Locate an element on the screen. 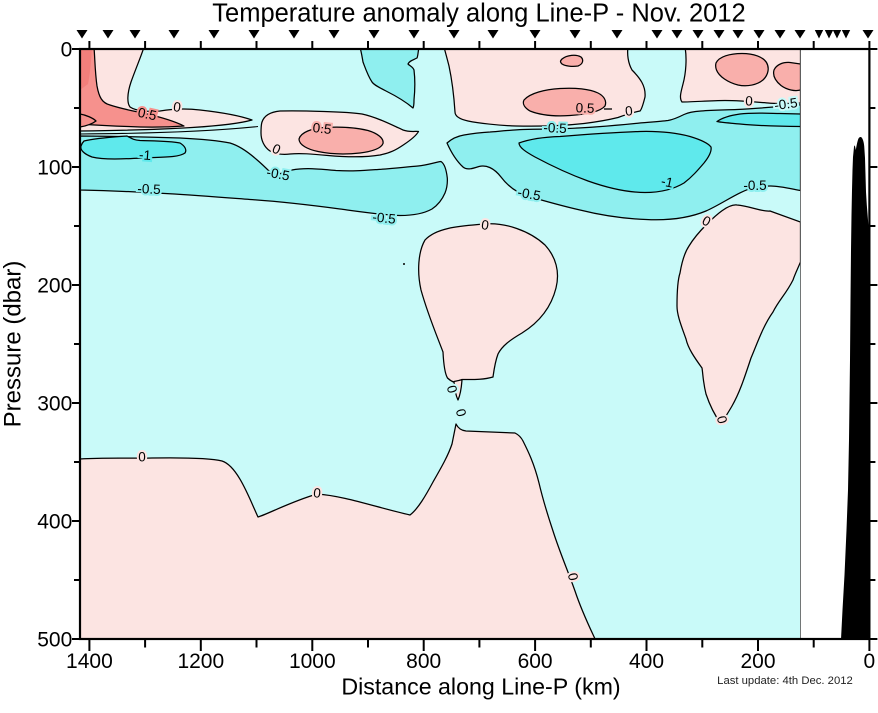 The image size is (878, 713). svg-text: 300 is located at coordinates (54, 404).